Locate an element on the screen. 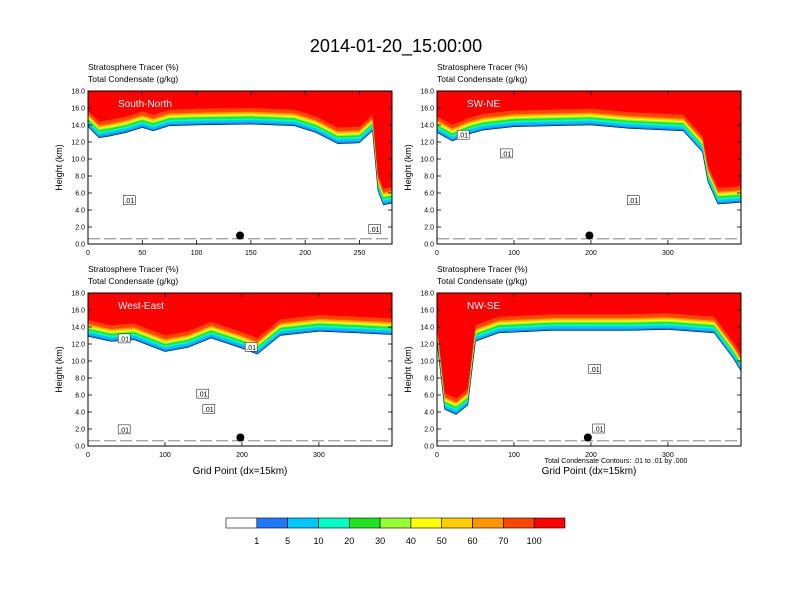 The width and height of the screenshot is (792, 612). colorbar: 1 5 10 20 30 40 50 60 70 100 is located at coordinates (395, 531).